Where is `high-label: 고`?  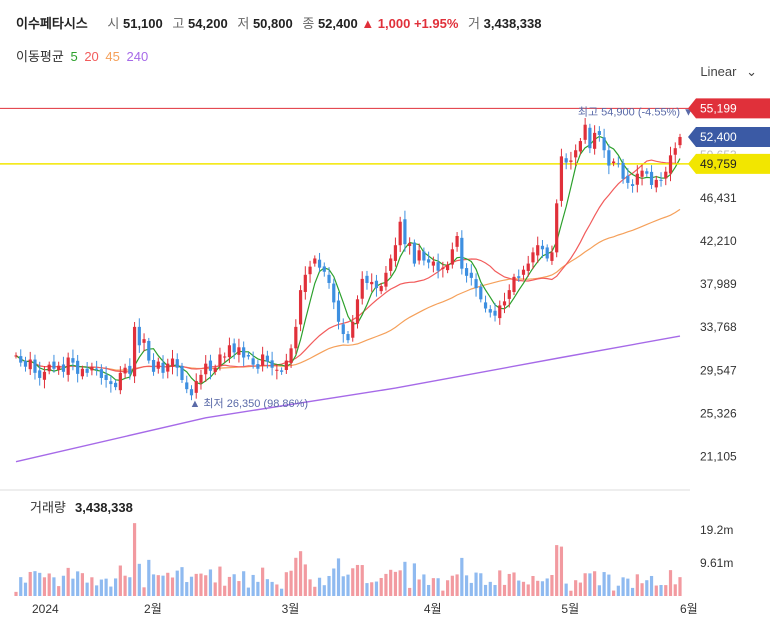
high-label: 고 is located at coordinates (178, 23).